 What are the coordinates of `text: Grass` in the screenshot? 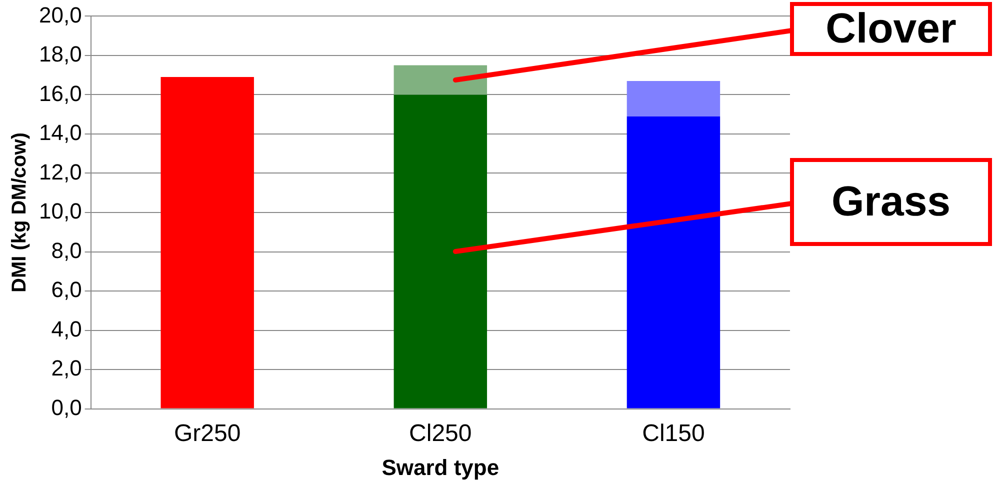 It's located at (891, 201).